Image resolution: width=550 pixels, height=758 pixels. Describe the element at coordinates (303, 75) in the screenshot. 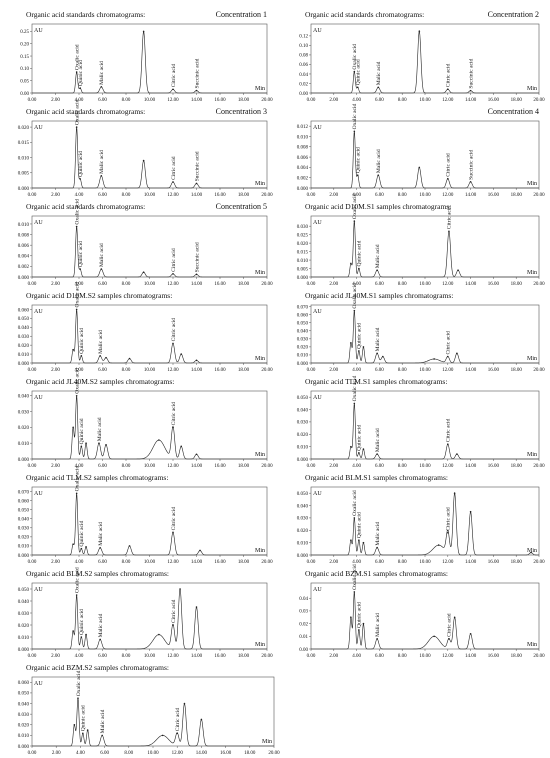

I see `y-tick-label: 0.04` at that location.